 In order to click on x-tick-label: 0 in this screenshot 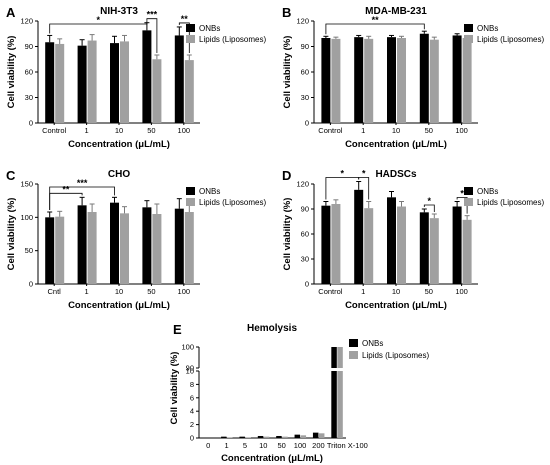, I will do `click(208, 445)`.